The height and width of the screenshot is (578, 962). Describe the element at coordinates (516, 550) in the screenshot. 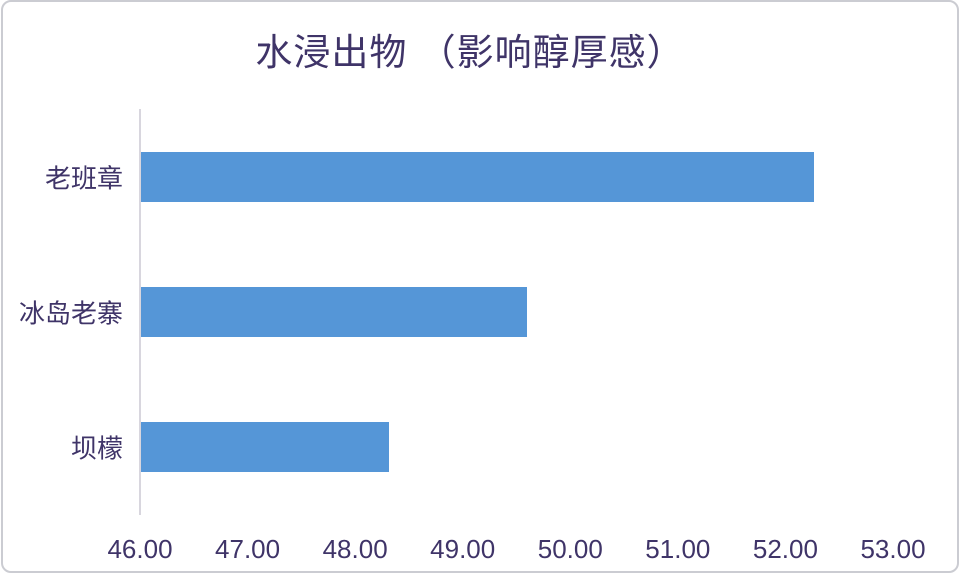

I see `value-axis: 46.00 47.00 48.00 49.00 50.00 51.00 52.00 53.00` at that location.